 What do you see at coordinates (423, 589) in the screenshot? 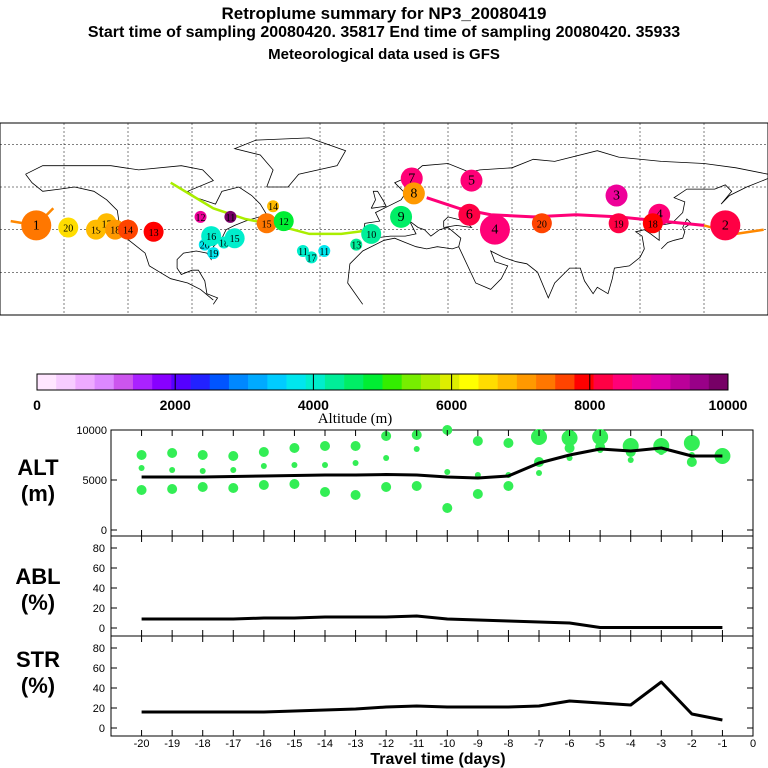
I see `abl-y-axis: 0 20 40 60 80` at bounding box center [423, 589].